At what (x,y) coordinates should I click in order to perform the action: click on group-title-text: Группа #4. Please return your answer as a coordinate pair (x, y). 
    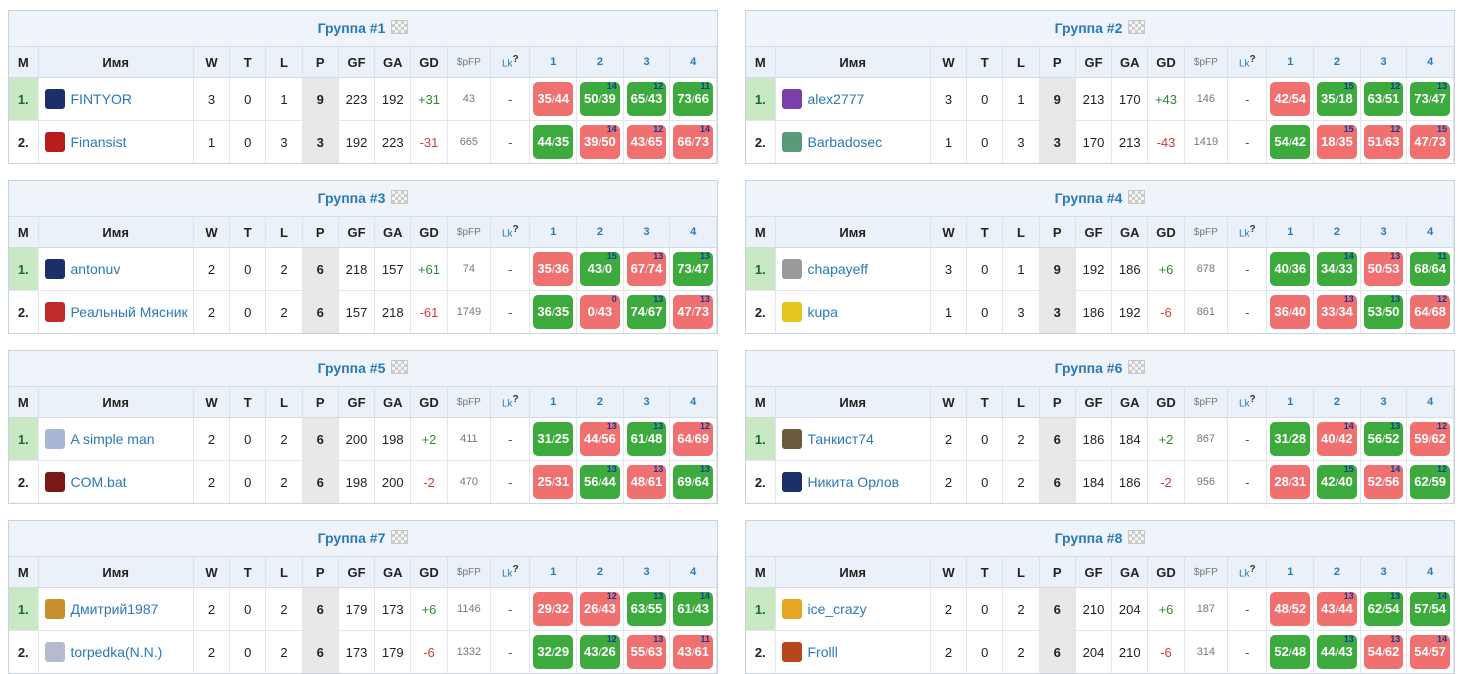
    Looking at the image, I should click on (1088, 198).